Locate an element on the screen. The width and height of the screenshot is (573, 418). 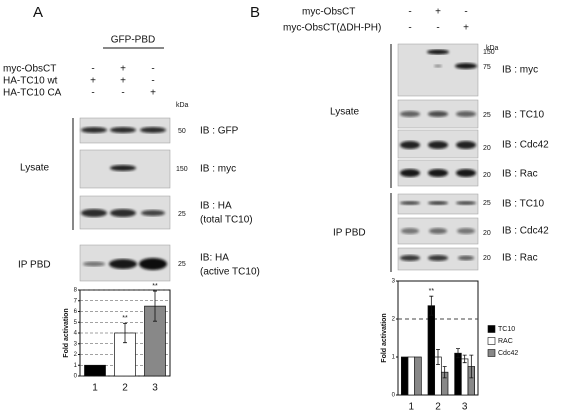
legend-label: Cdc42 is located at coordinates (508, 353).